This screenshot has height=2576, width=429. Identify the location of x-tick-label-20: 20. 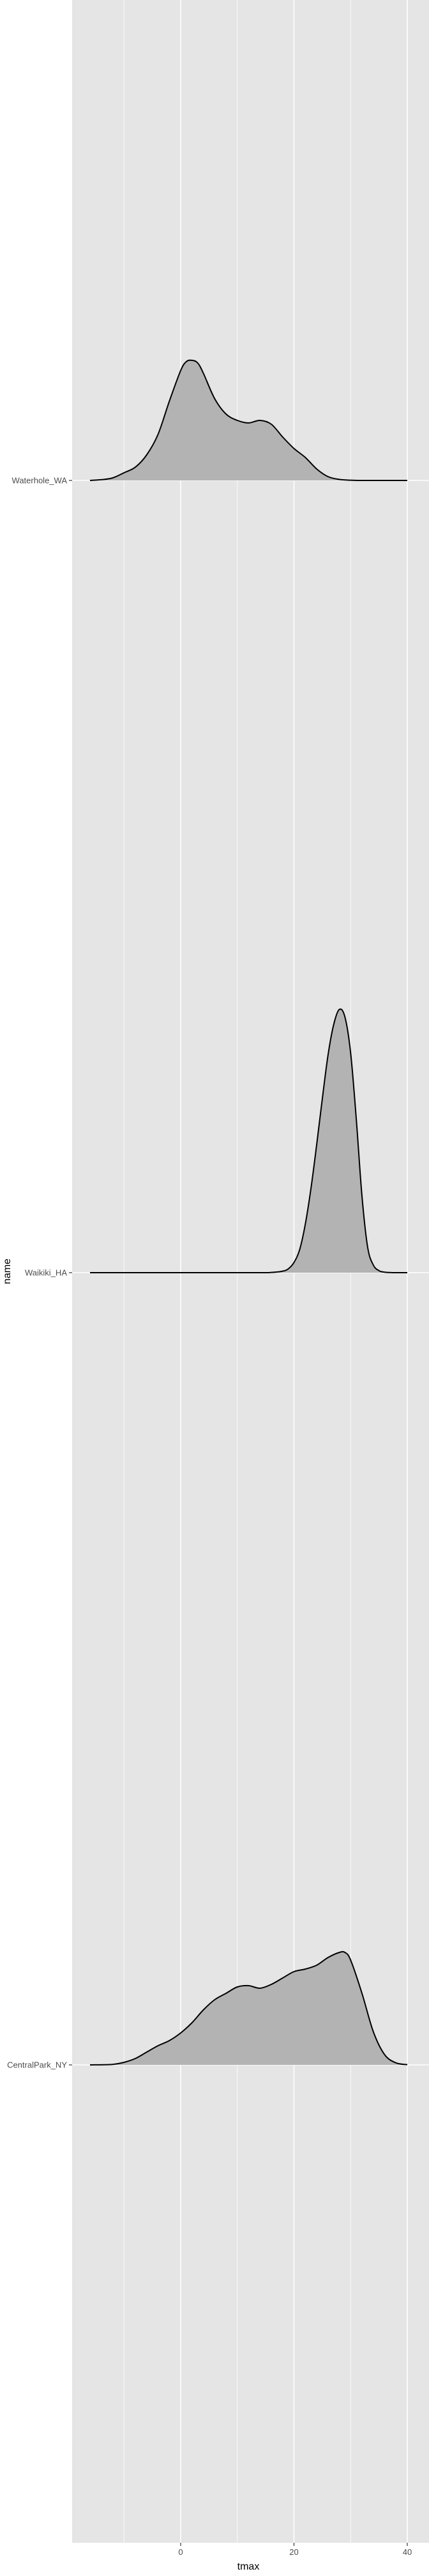
(293, 2552).